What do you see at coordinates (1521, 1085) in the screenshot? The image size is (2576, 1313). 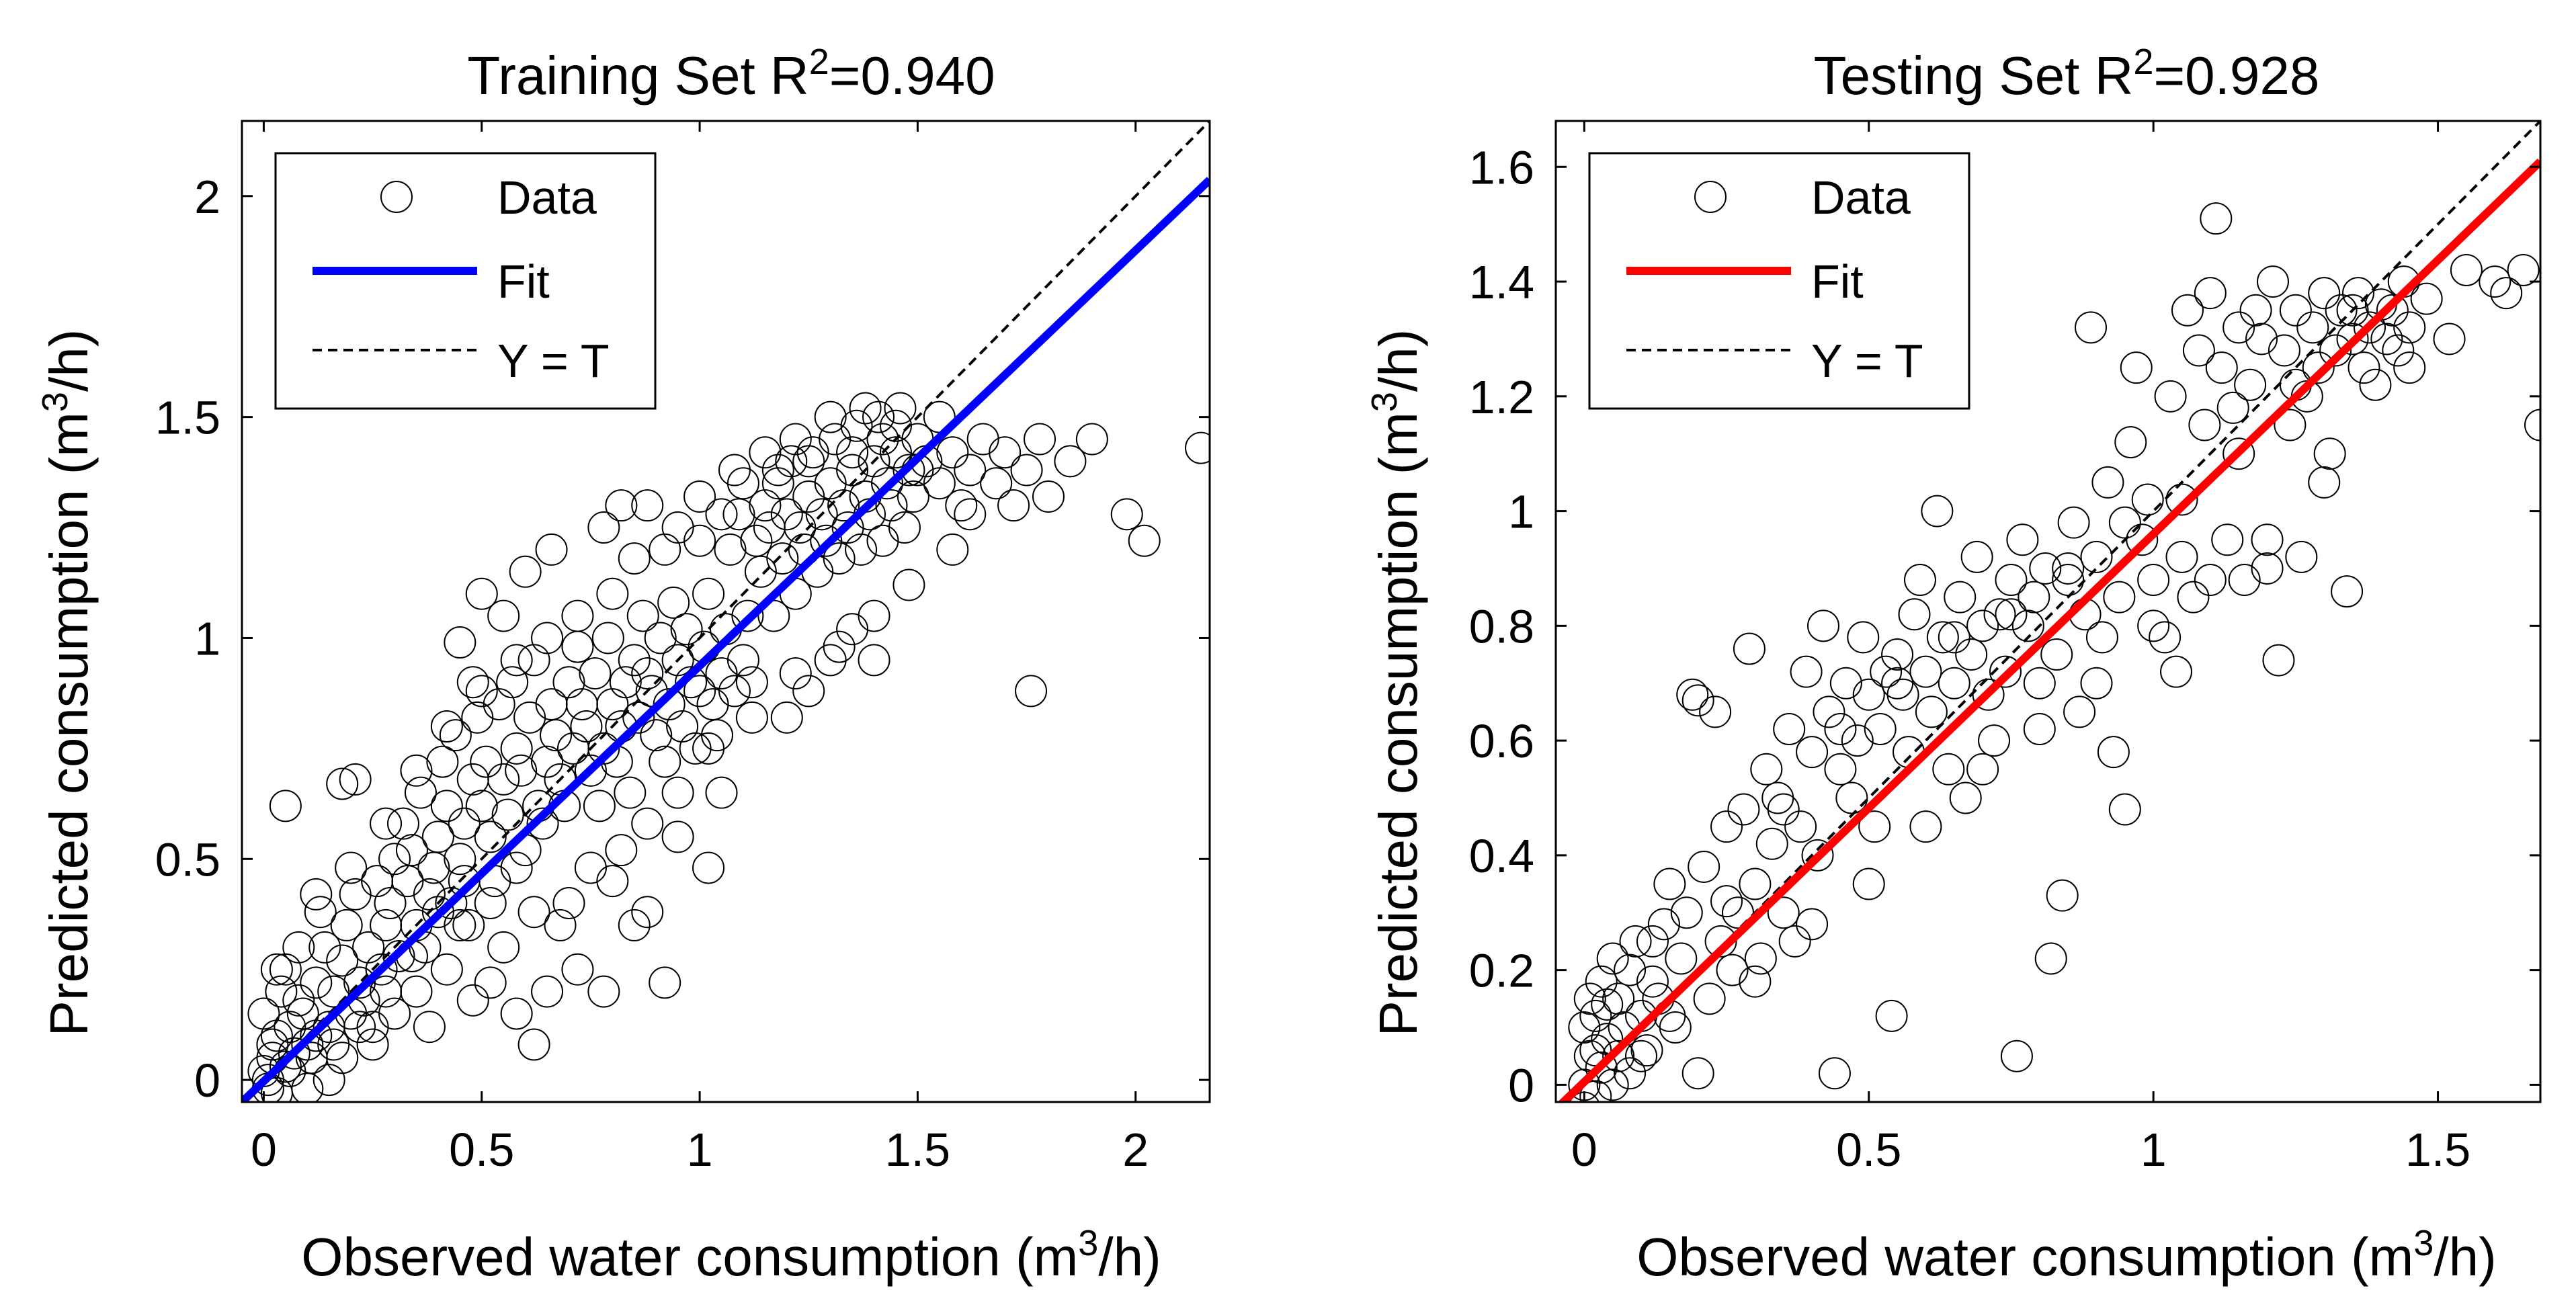 I see `test-y-tick-label: 0` at bounding box center [1521, 1085].